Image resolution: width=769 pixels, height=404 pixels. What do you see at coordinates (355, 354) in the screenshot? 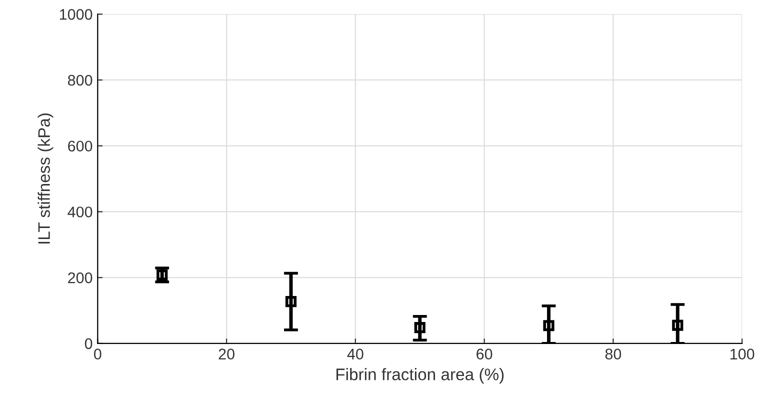
I see `x-tick-label: 40` at bounding box center [355, 354].